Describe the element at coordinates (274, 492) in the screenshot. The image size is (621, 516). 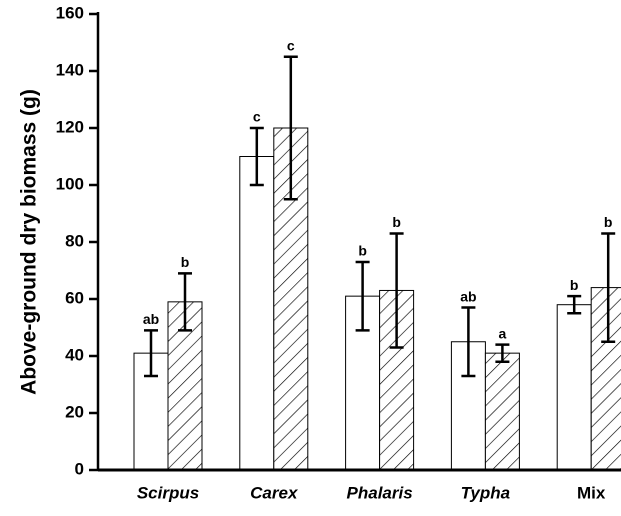
I see `x-tick-label: Carex` at that location.